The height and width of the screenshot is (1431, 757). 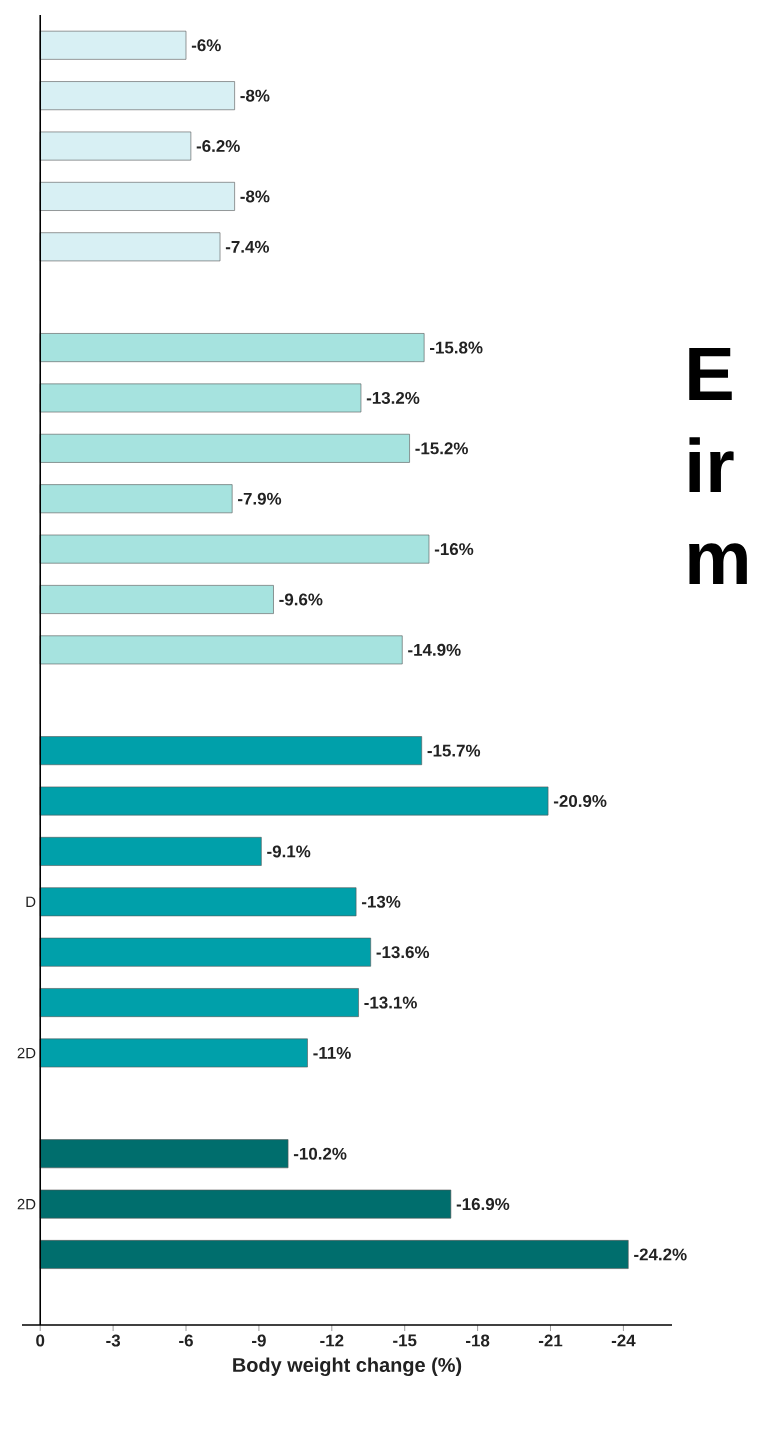 I want to click on x-tick-label: -9, so click(x=259, y=1340).